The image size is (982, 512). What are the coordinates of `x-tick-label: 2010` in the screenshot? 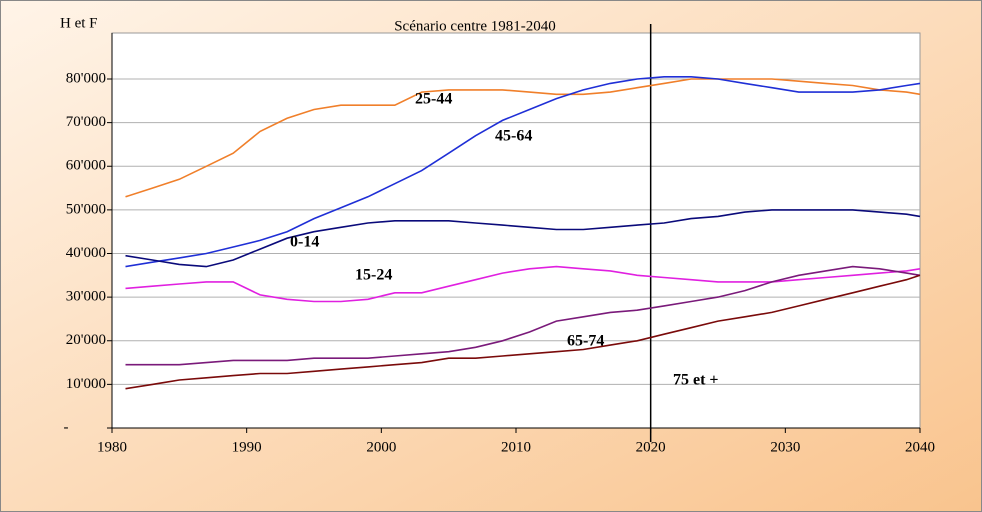 It's located at (516, 447).